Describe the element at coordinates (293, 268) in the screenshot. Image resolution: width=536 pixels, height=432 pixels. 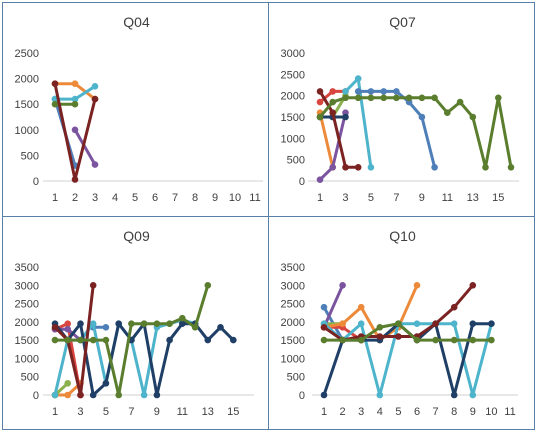
I see `y-tick-label-q10: 3500` at that location.